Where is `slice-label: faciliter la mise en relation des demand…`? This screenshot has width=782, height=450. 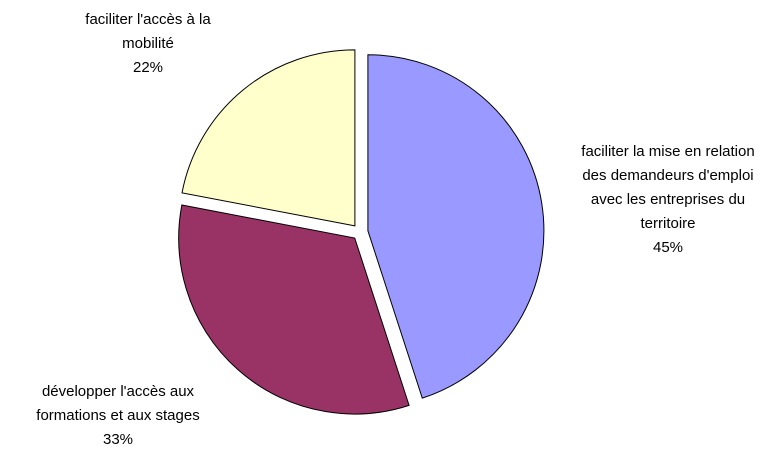
slice-label: faciliter la mise en relation des demand… is located at coordinates (665, 200).